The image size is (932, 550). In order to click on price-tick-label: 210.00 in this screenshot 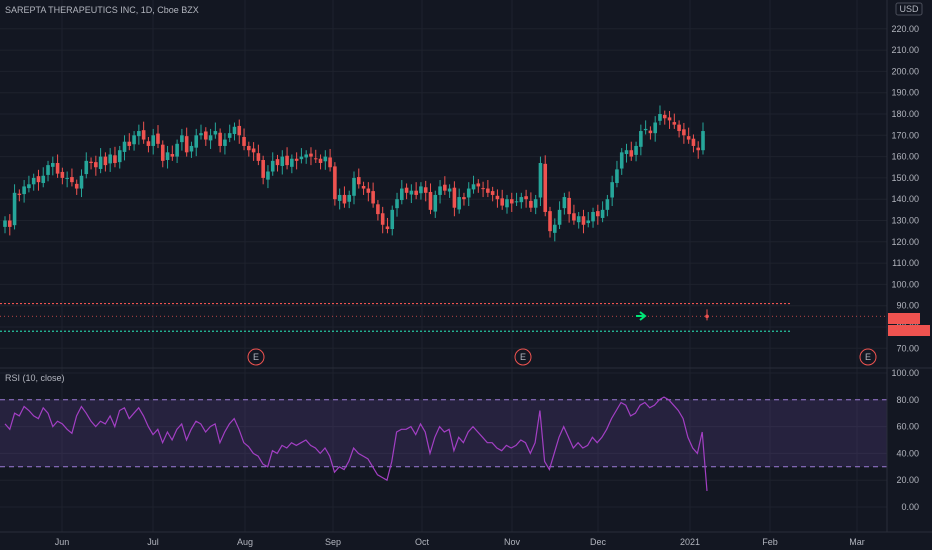, I will do `click(905, 50)`.